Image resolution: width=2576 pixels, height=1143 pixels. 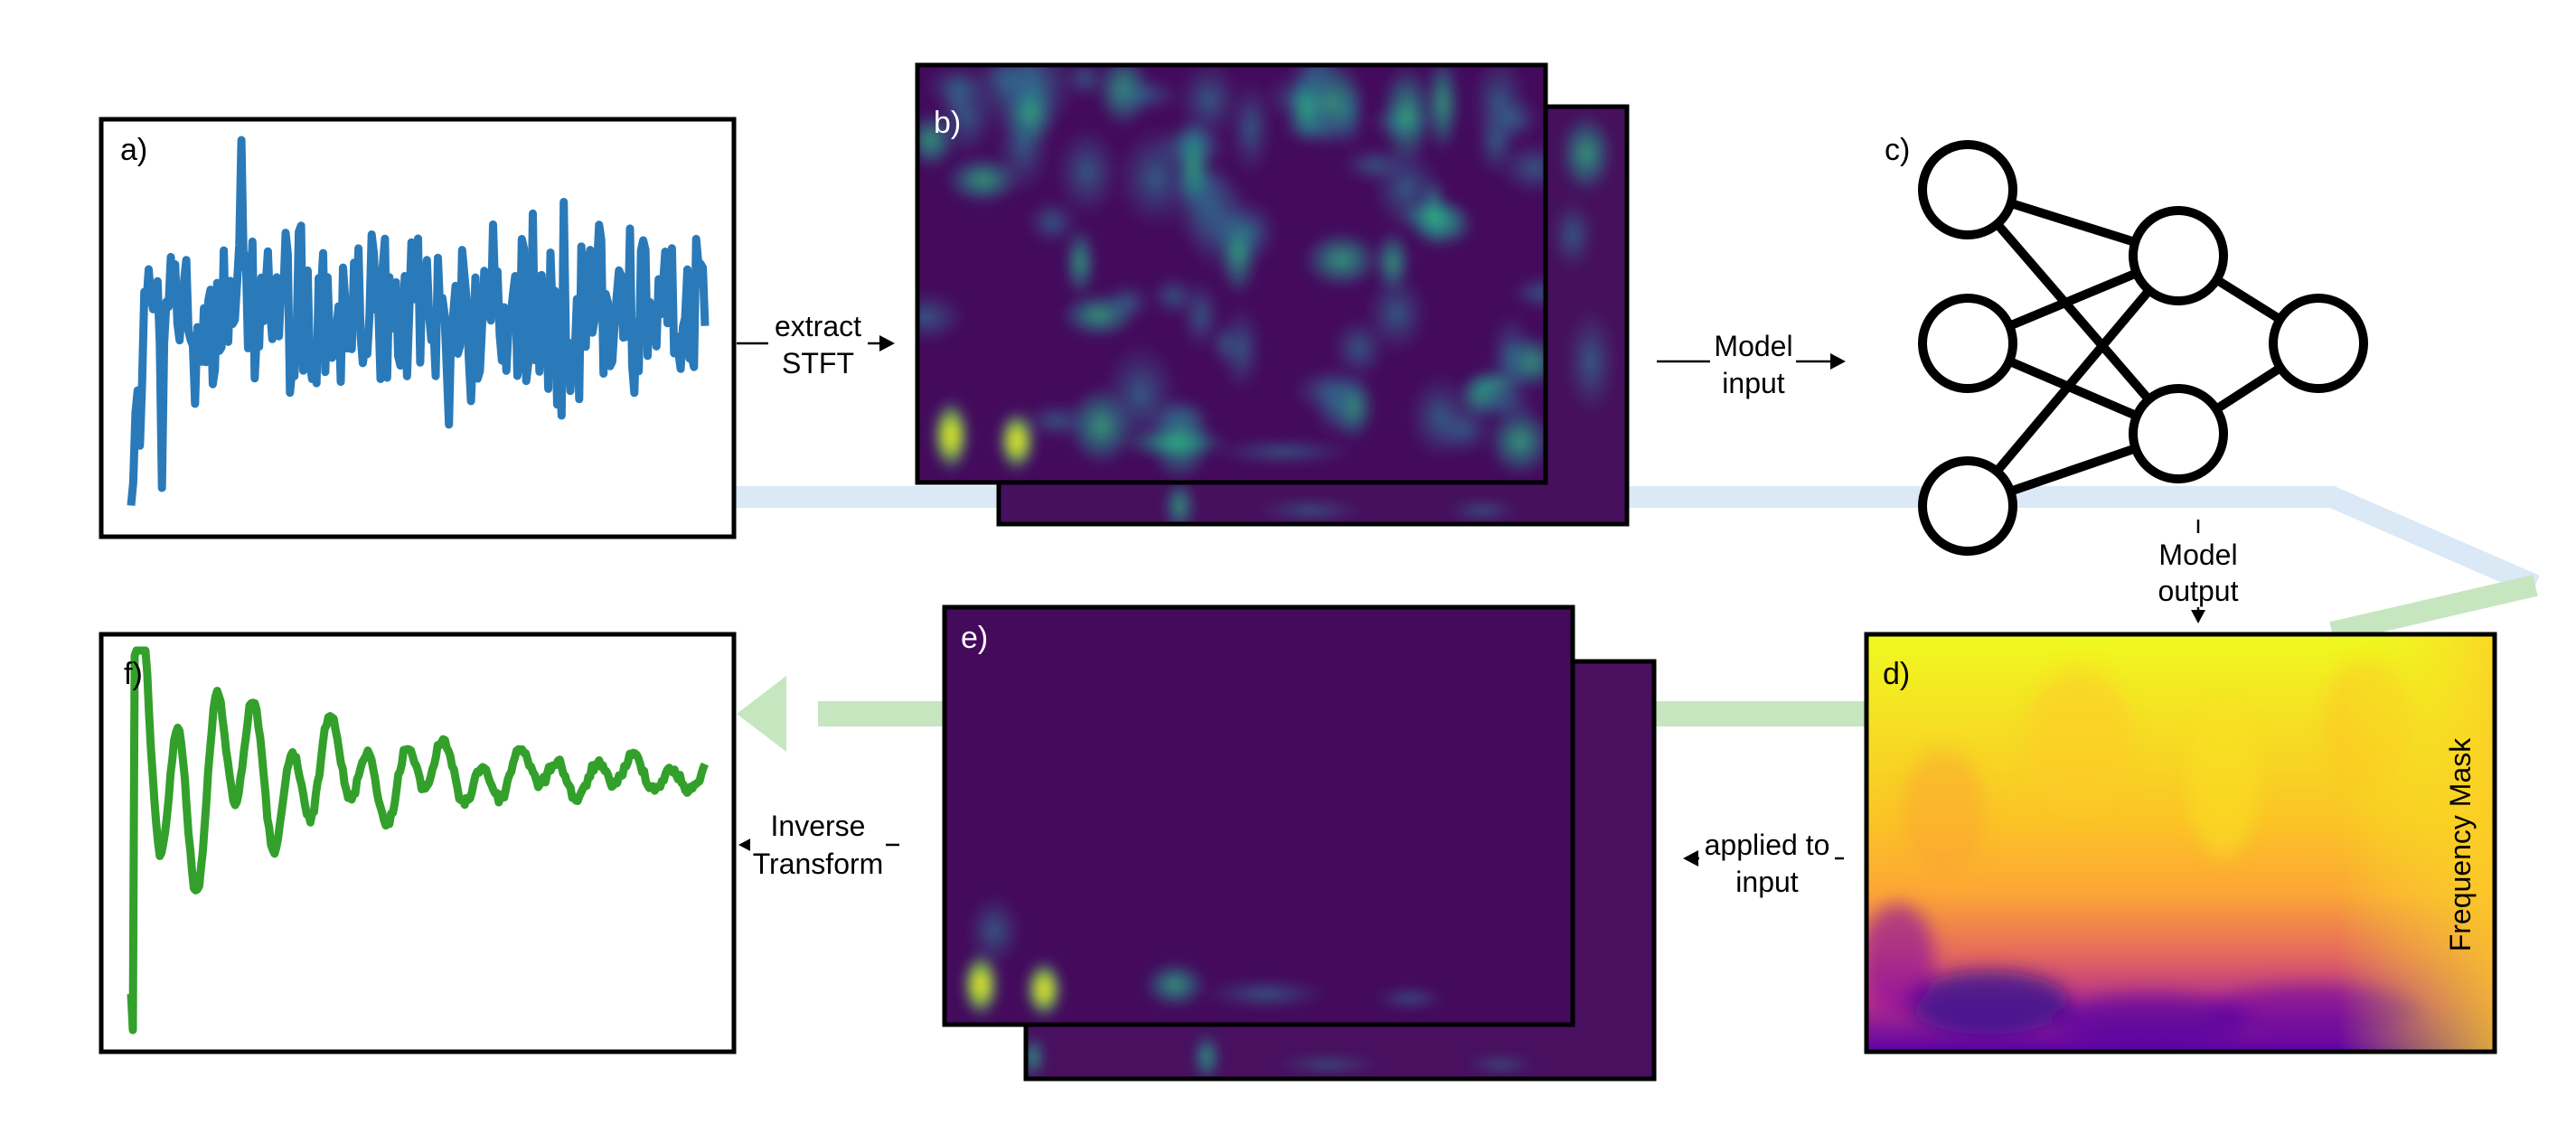 What do you see at coordinates (816, 343) in the screenshot?
I see `connector-extract-stft: extract STFT` at bounding box center [816, 343].